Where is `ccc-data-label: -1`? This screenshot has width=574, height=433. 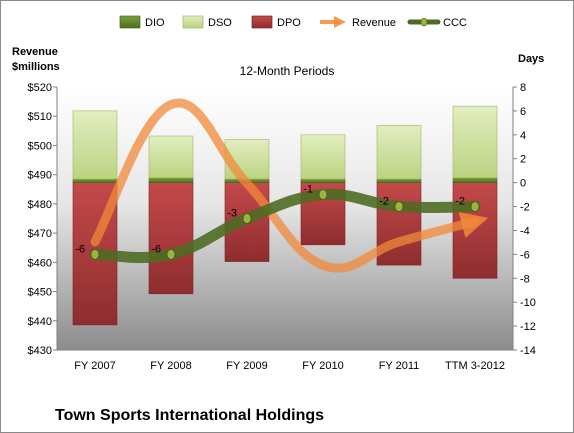
ccc-data-label: -1 is located at coordinates (308, 190).